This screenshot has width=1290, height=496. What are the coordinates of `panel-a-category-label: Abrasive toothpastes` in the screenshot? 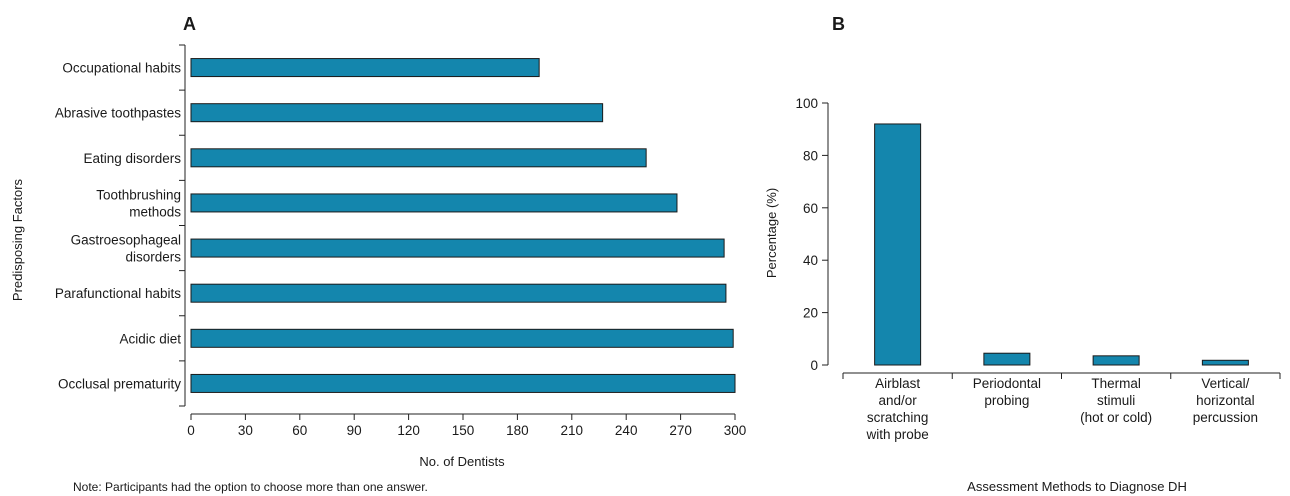 It's located at (118, 113).